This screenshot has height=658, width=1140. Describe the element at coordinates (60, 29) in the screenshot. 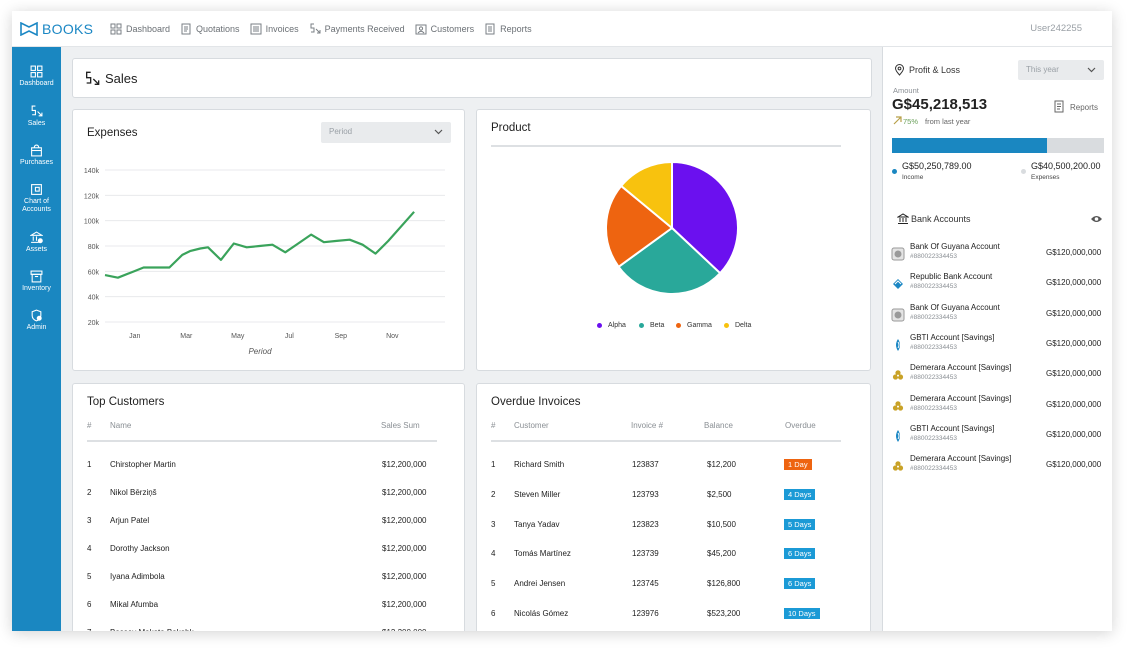

I see `brand: BOOKS` at that location.